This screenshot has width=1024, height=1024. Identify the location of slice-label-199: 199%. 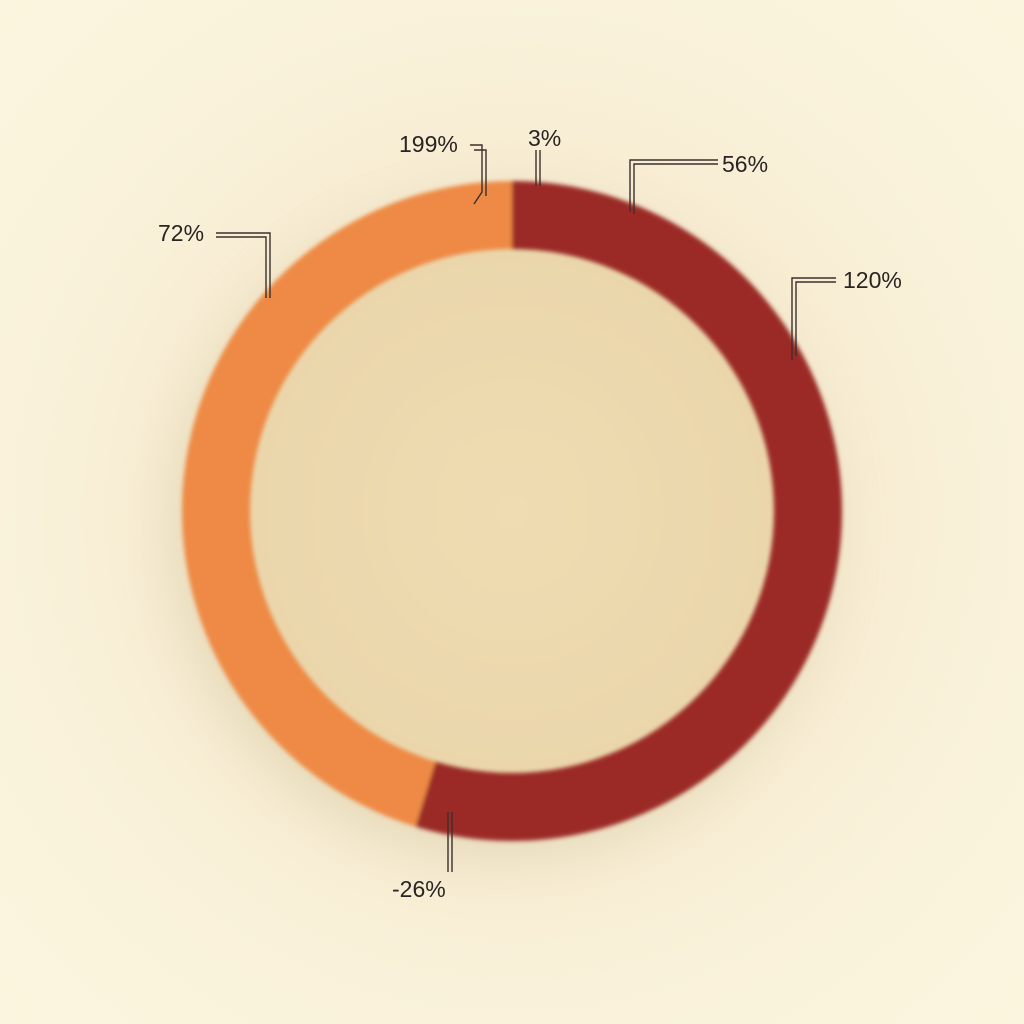
(428, 144).